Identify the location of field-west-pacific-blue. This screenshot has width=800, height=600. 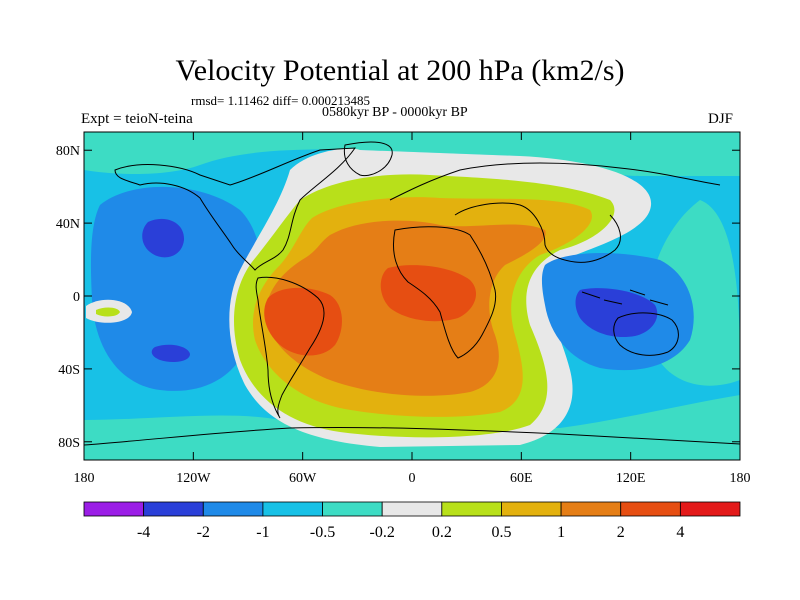
(176, 288).